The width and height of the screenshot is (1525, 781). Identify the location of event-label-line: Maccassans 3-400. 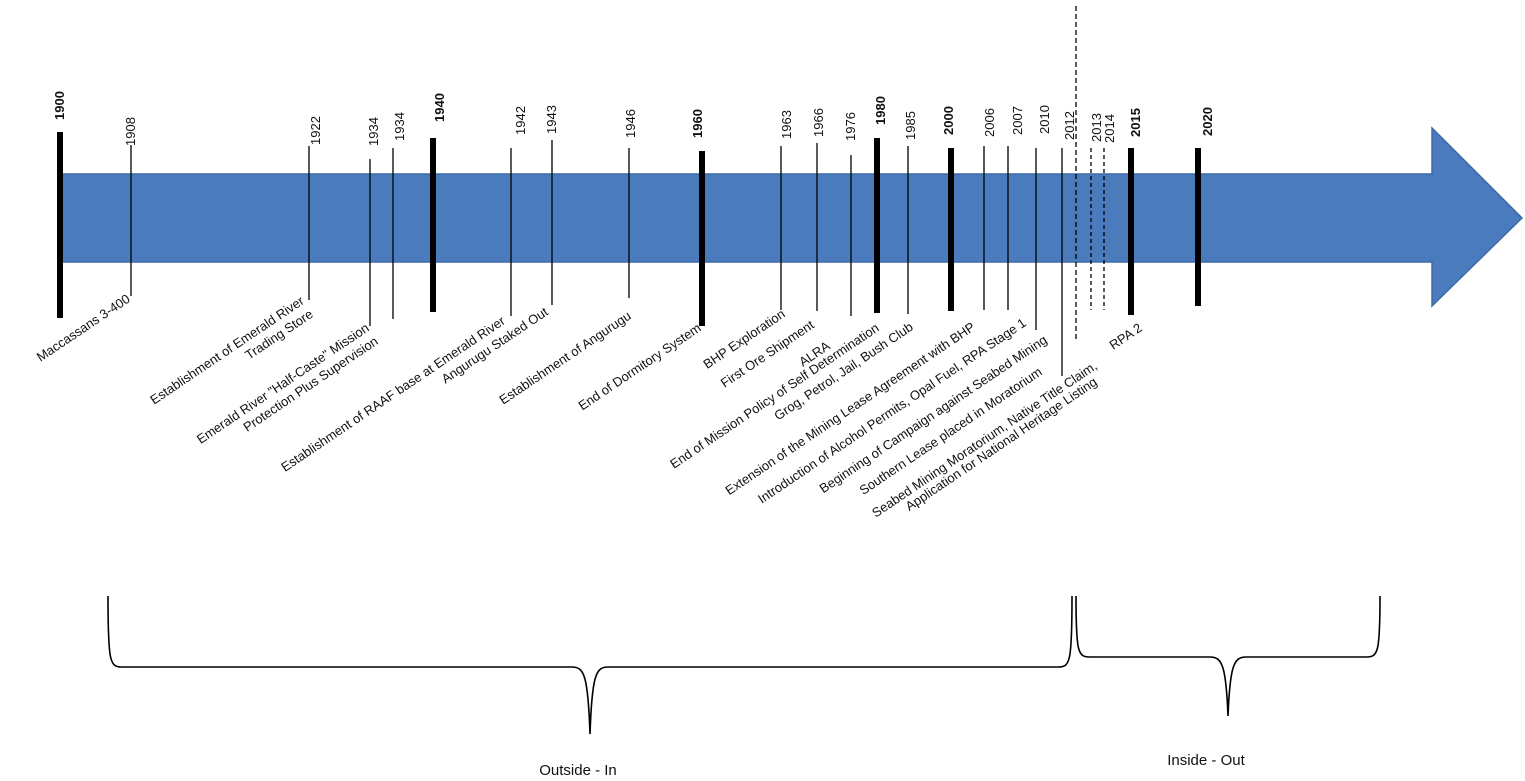
(83, 327).